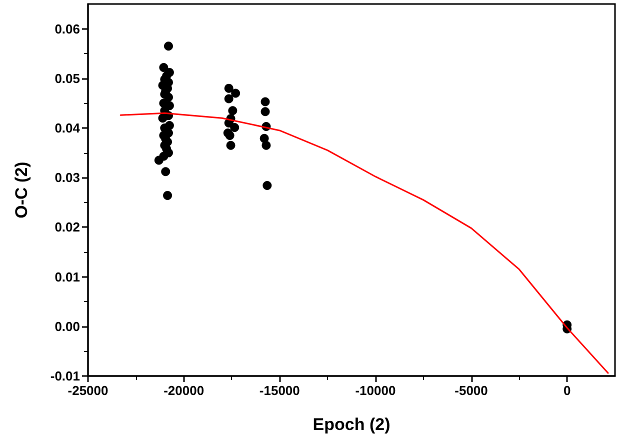 Image resolution: width=618 pixels, height=440 pixels. Describe the element at coordinates (67, 128) in the screenshot. I see `y-tick-label: 0.04` at that location.